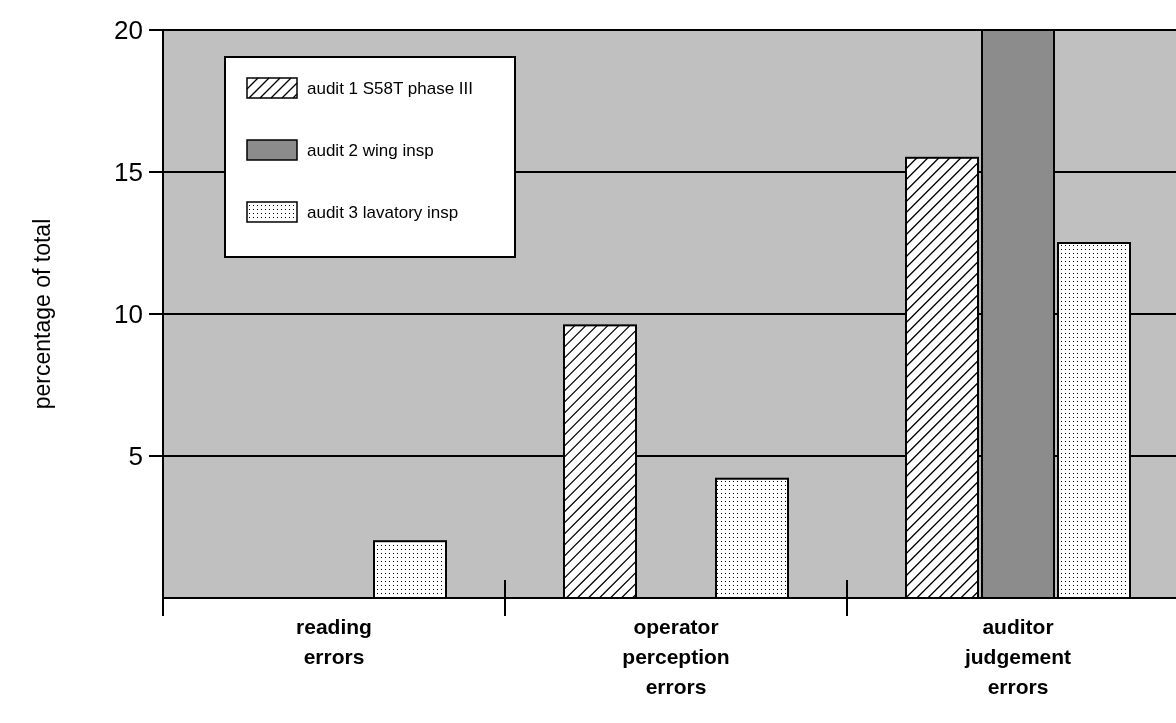  Describe the element at coordinates (334, 641) in the screenshot. I see `x-tick-label: reading errors` at that location.